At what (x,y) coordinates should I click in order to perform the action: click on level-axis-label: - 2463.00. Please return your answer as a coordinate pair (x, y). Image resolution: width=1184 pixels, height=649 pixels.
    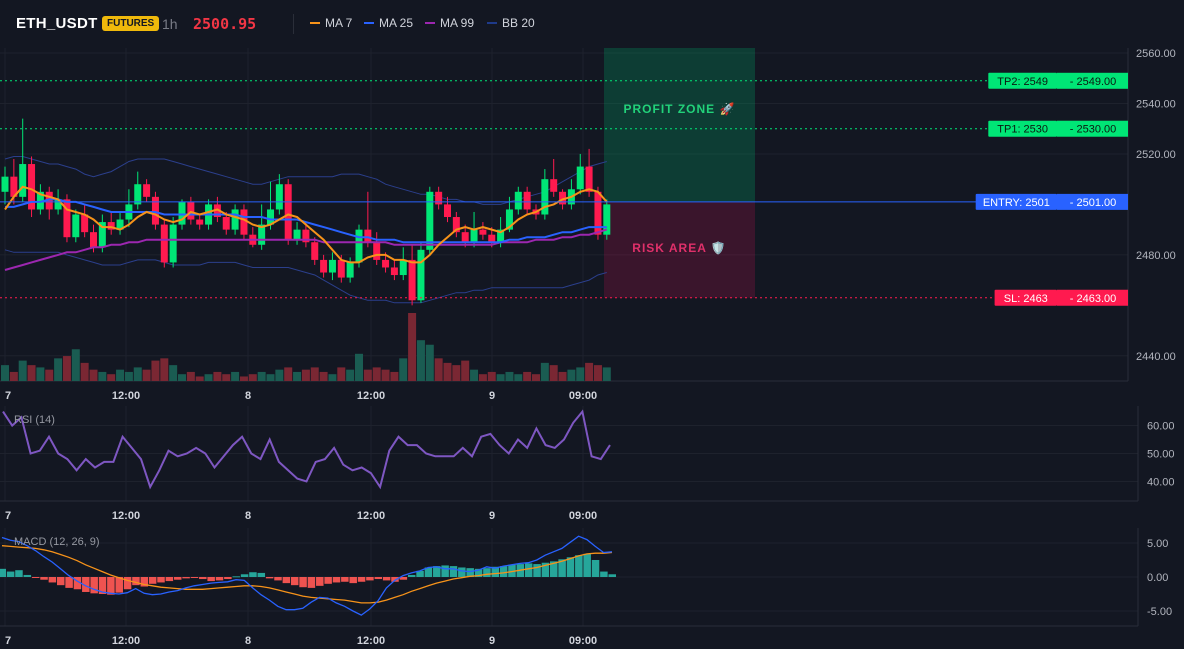
    Looking at the image, I should click on (1093, 299).